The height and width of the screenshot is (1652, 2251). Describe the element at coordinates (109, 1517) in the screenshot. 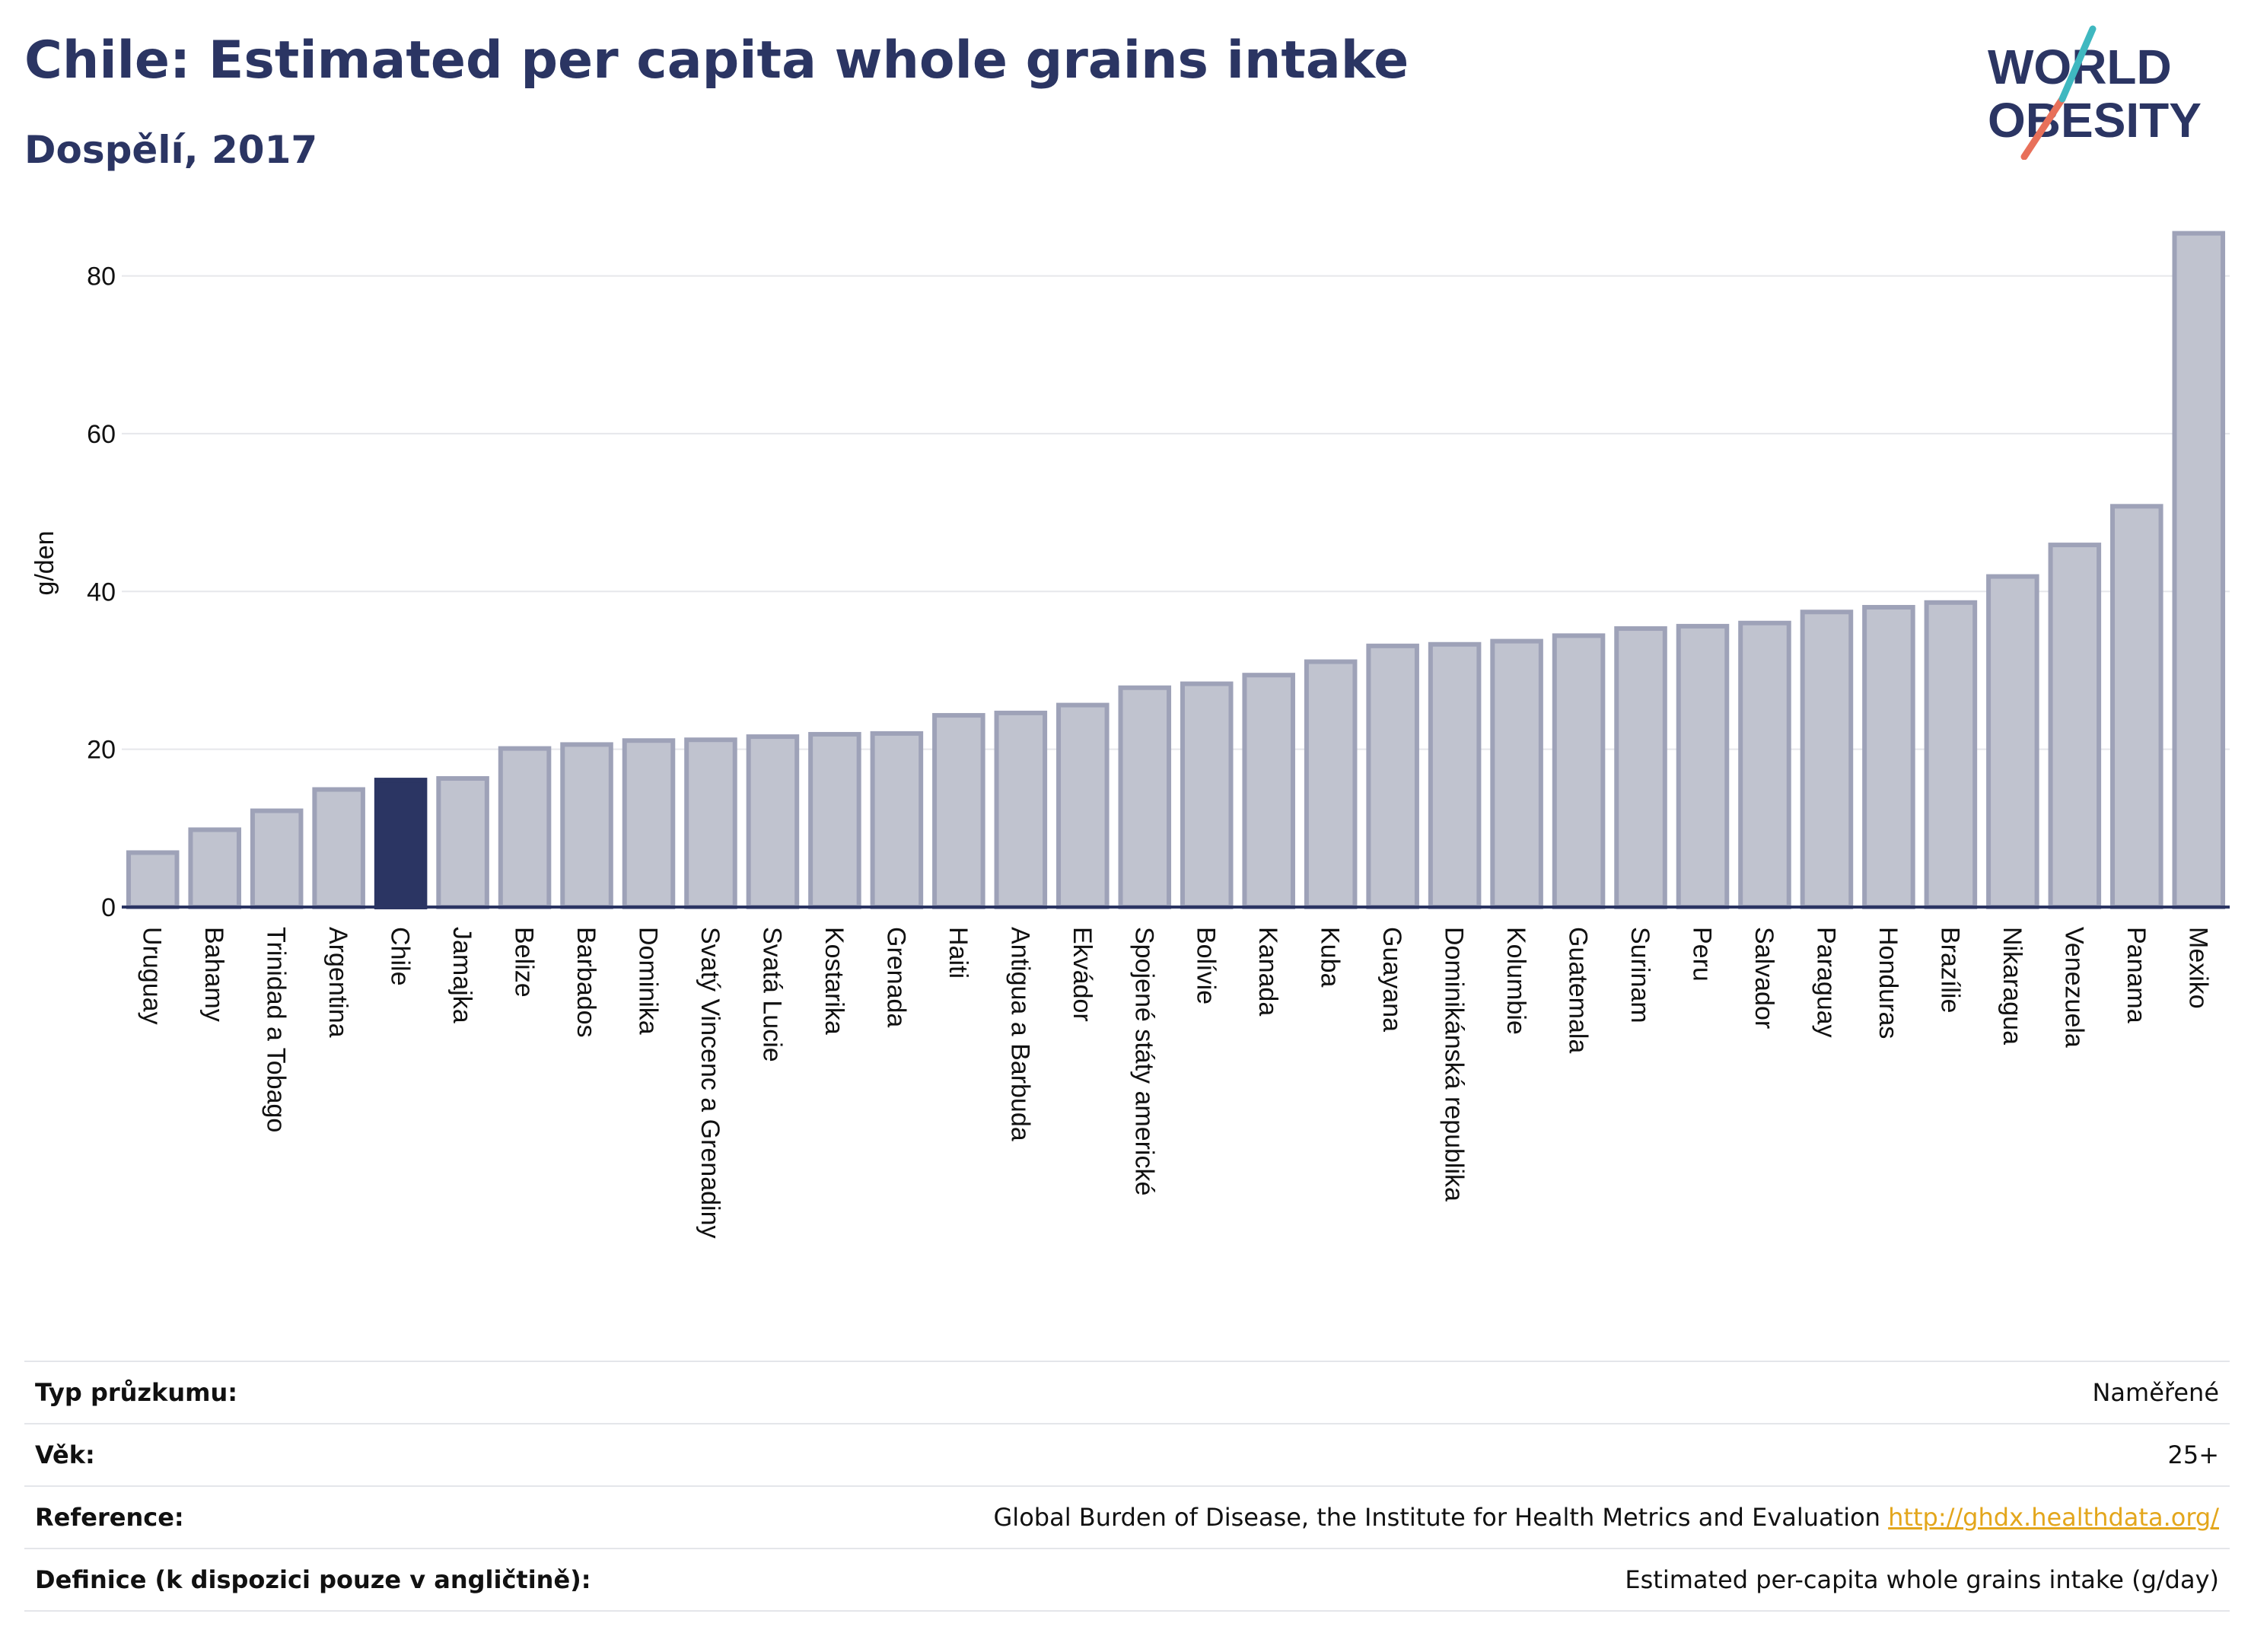

I see `info-label: Reference:` at that location.